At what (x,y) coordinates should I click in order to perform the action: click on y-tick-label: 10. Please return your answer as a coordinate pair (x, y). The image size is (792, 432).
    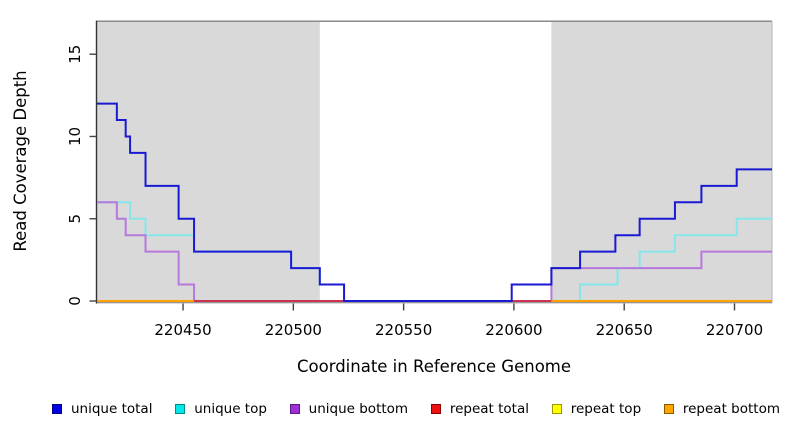
    Looking at the image, I should click on (75, 136).